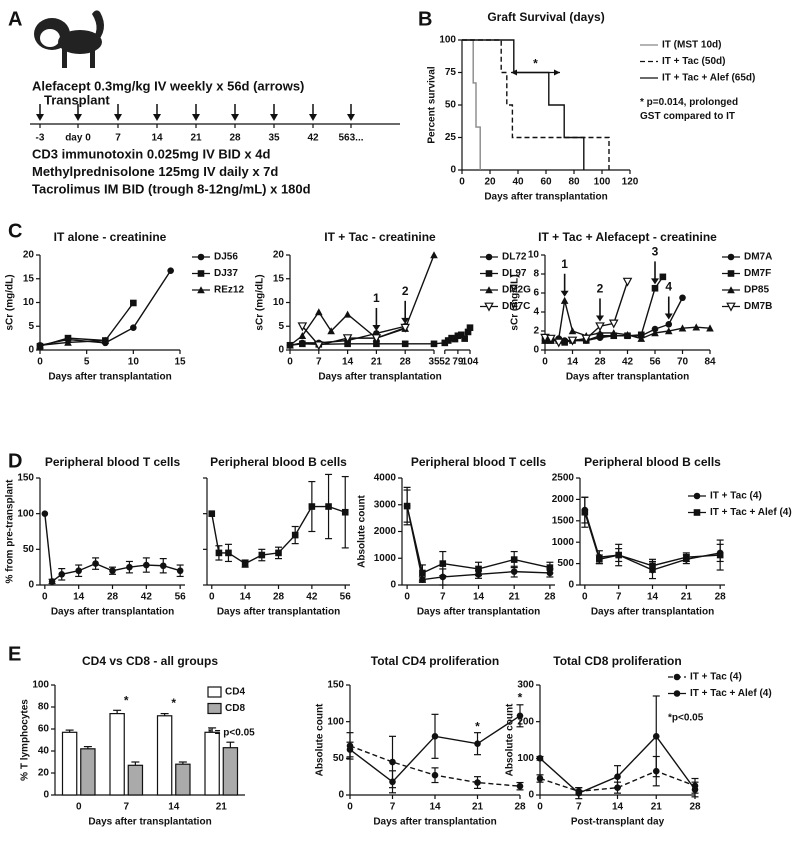 The image size is (800, 857). What do you see at coordinates (545, 17) in the screenshot?
I see `chart-title: Graft Survival (days)` at bounding box center [545, 17].